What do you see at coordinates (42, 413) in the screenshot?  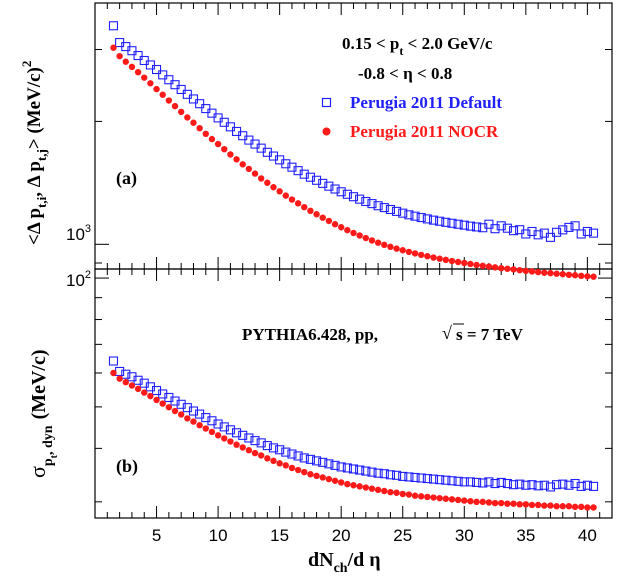 I see `panel-b-y-axis-label: σpt, dyn(MeV/c)` at bounding box center [42, 413].